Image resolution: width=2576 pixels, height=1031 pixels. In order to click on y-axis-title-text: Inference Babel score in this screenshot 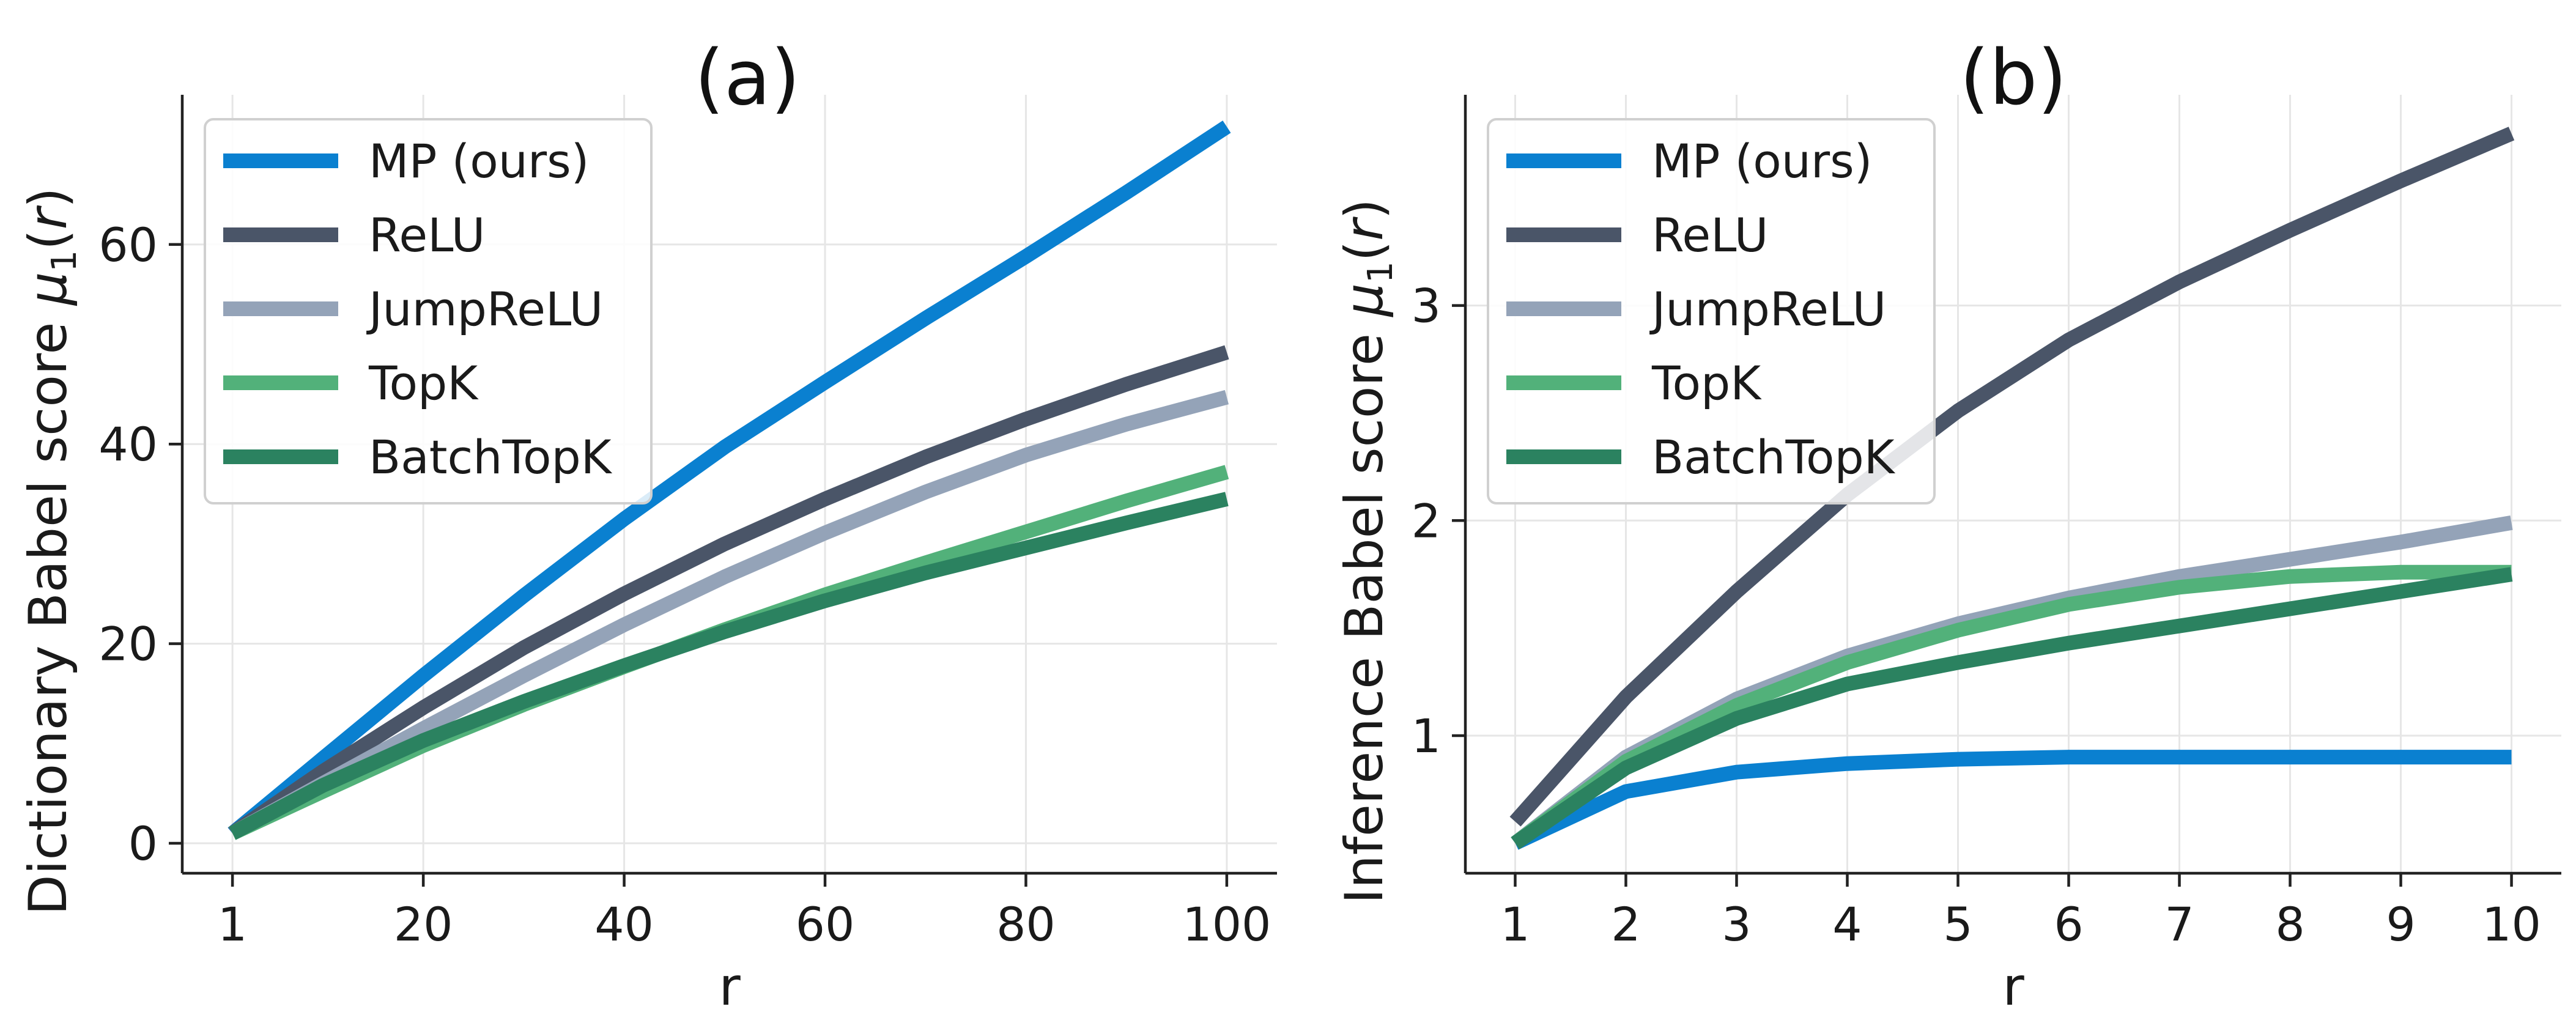, I will do `click(1364, 610)`.